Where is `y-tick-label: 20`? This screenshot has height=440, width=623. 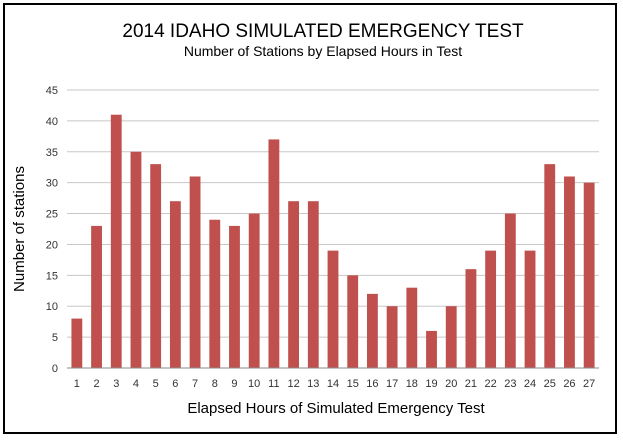 y-tick-label: 20 is located at coordinates (52, 245).